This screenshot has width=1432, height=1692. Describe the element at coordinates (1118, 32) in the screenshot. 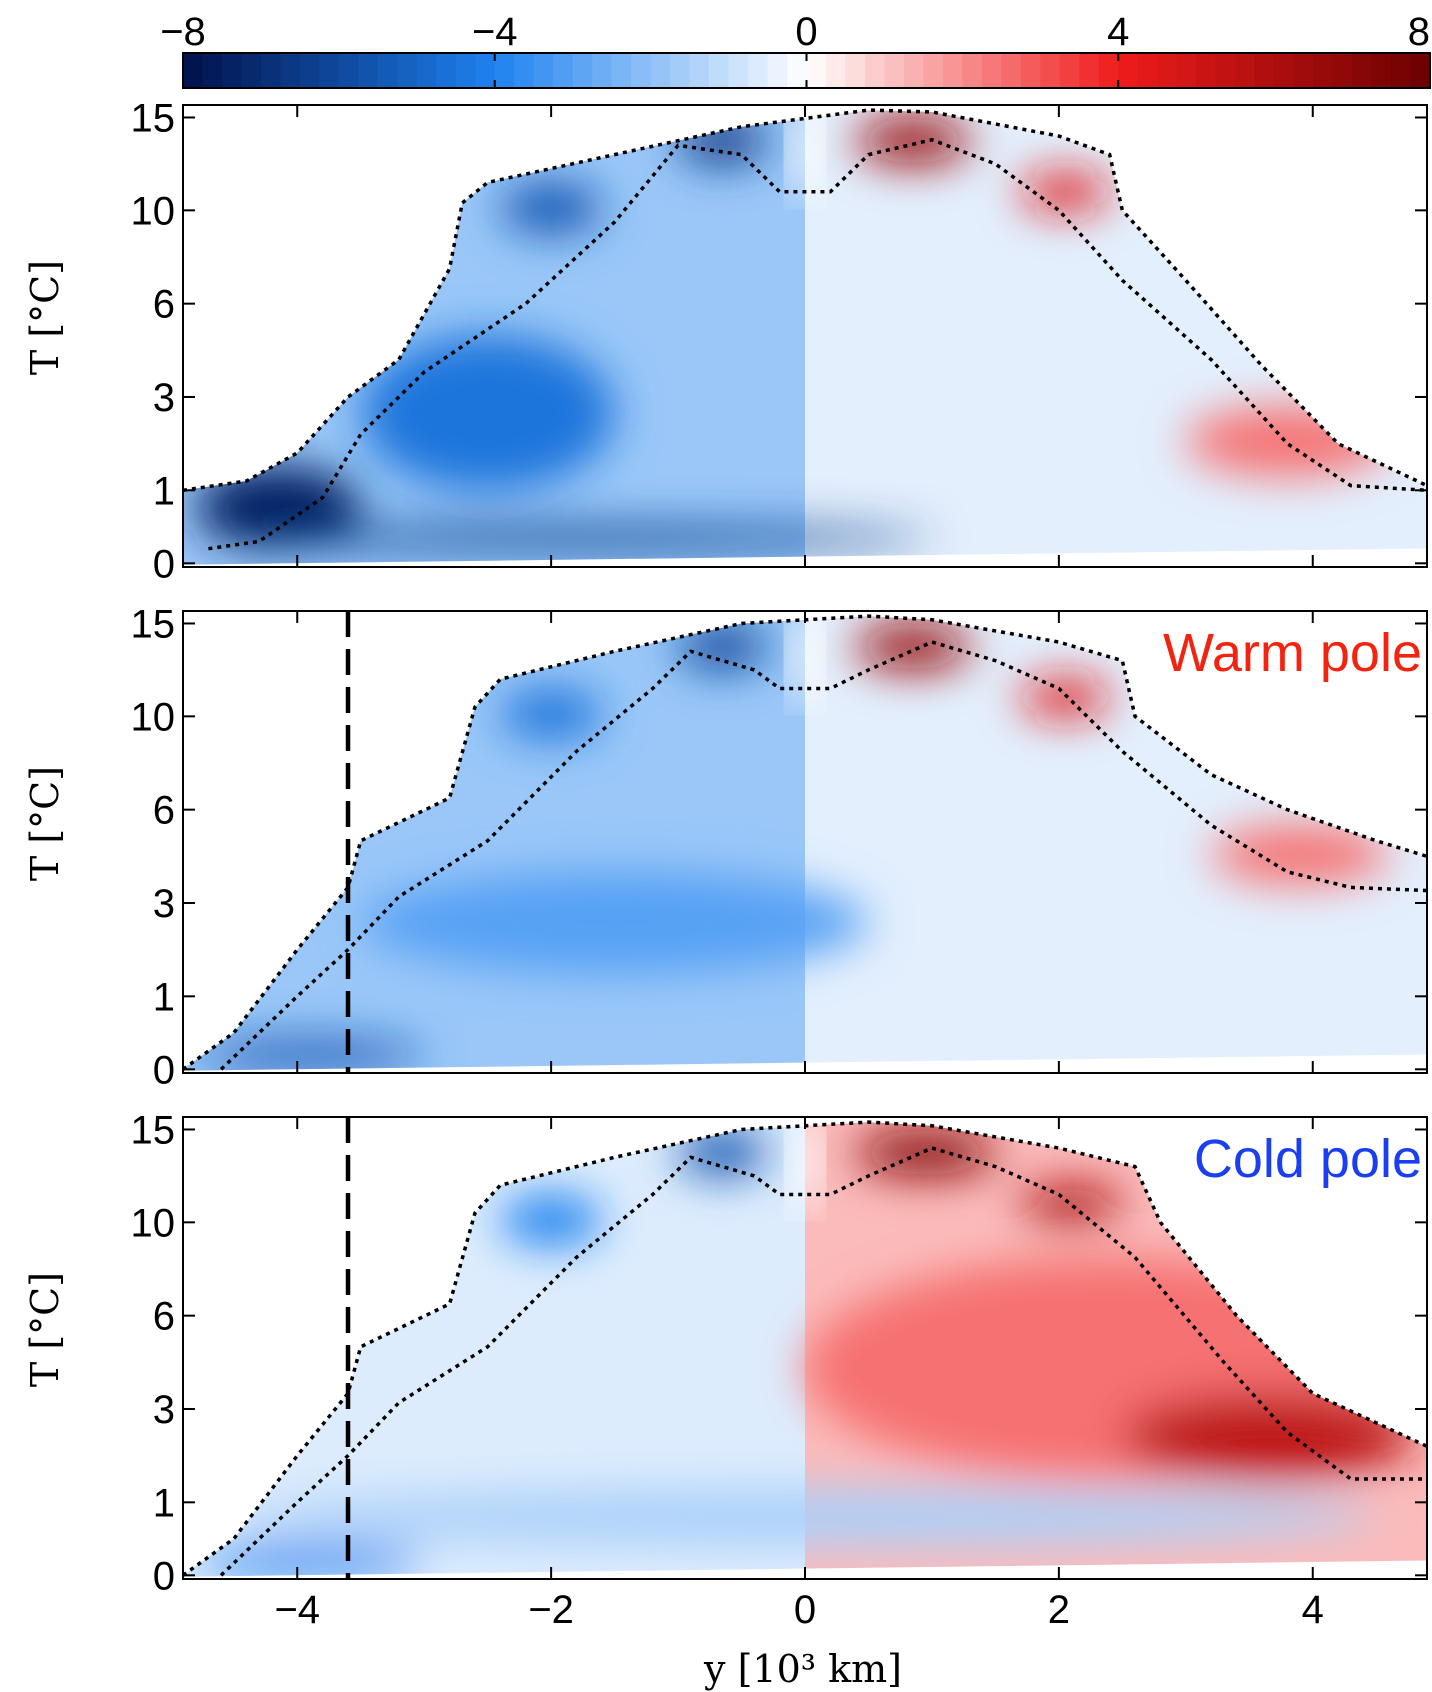

I see `colorbar-tick-label: 4` at that location.